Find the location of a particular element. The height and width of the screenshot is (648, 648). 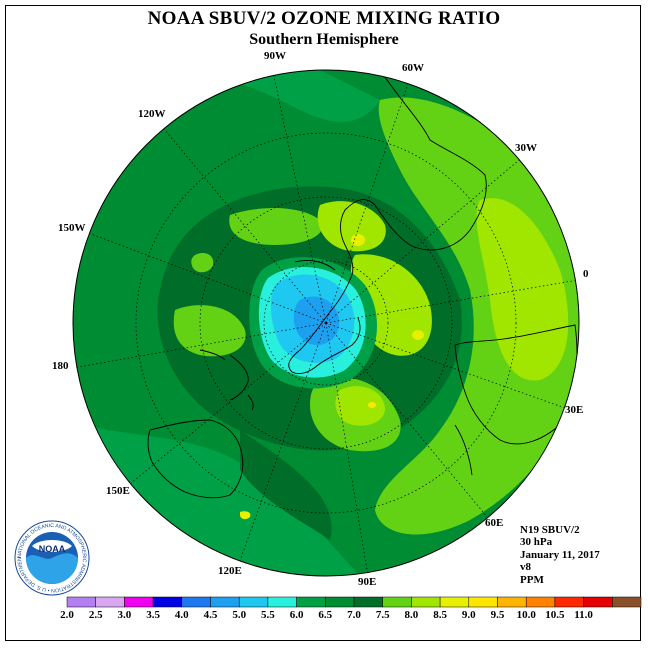

colorbar-tick-2: 3.0 is located at coordinates (125, 615).